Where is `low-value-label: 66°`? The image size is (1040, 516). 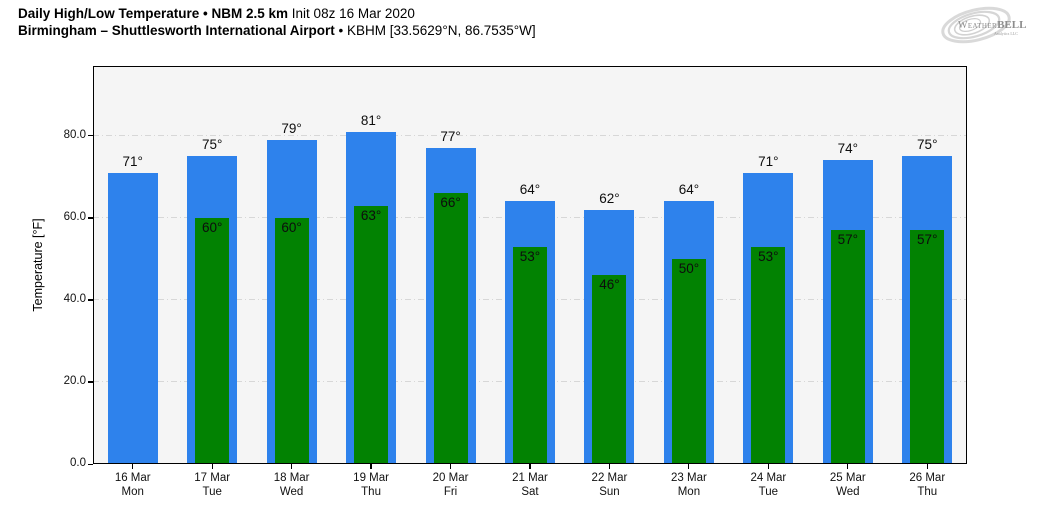 low-value-label: 66° is located at coordinates (450, 203).